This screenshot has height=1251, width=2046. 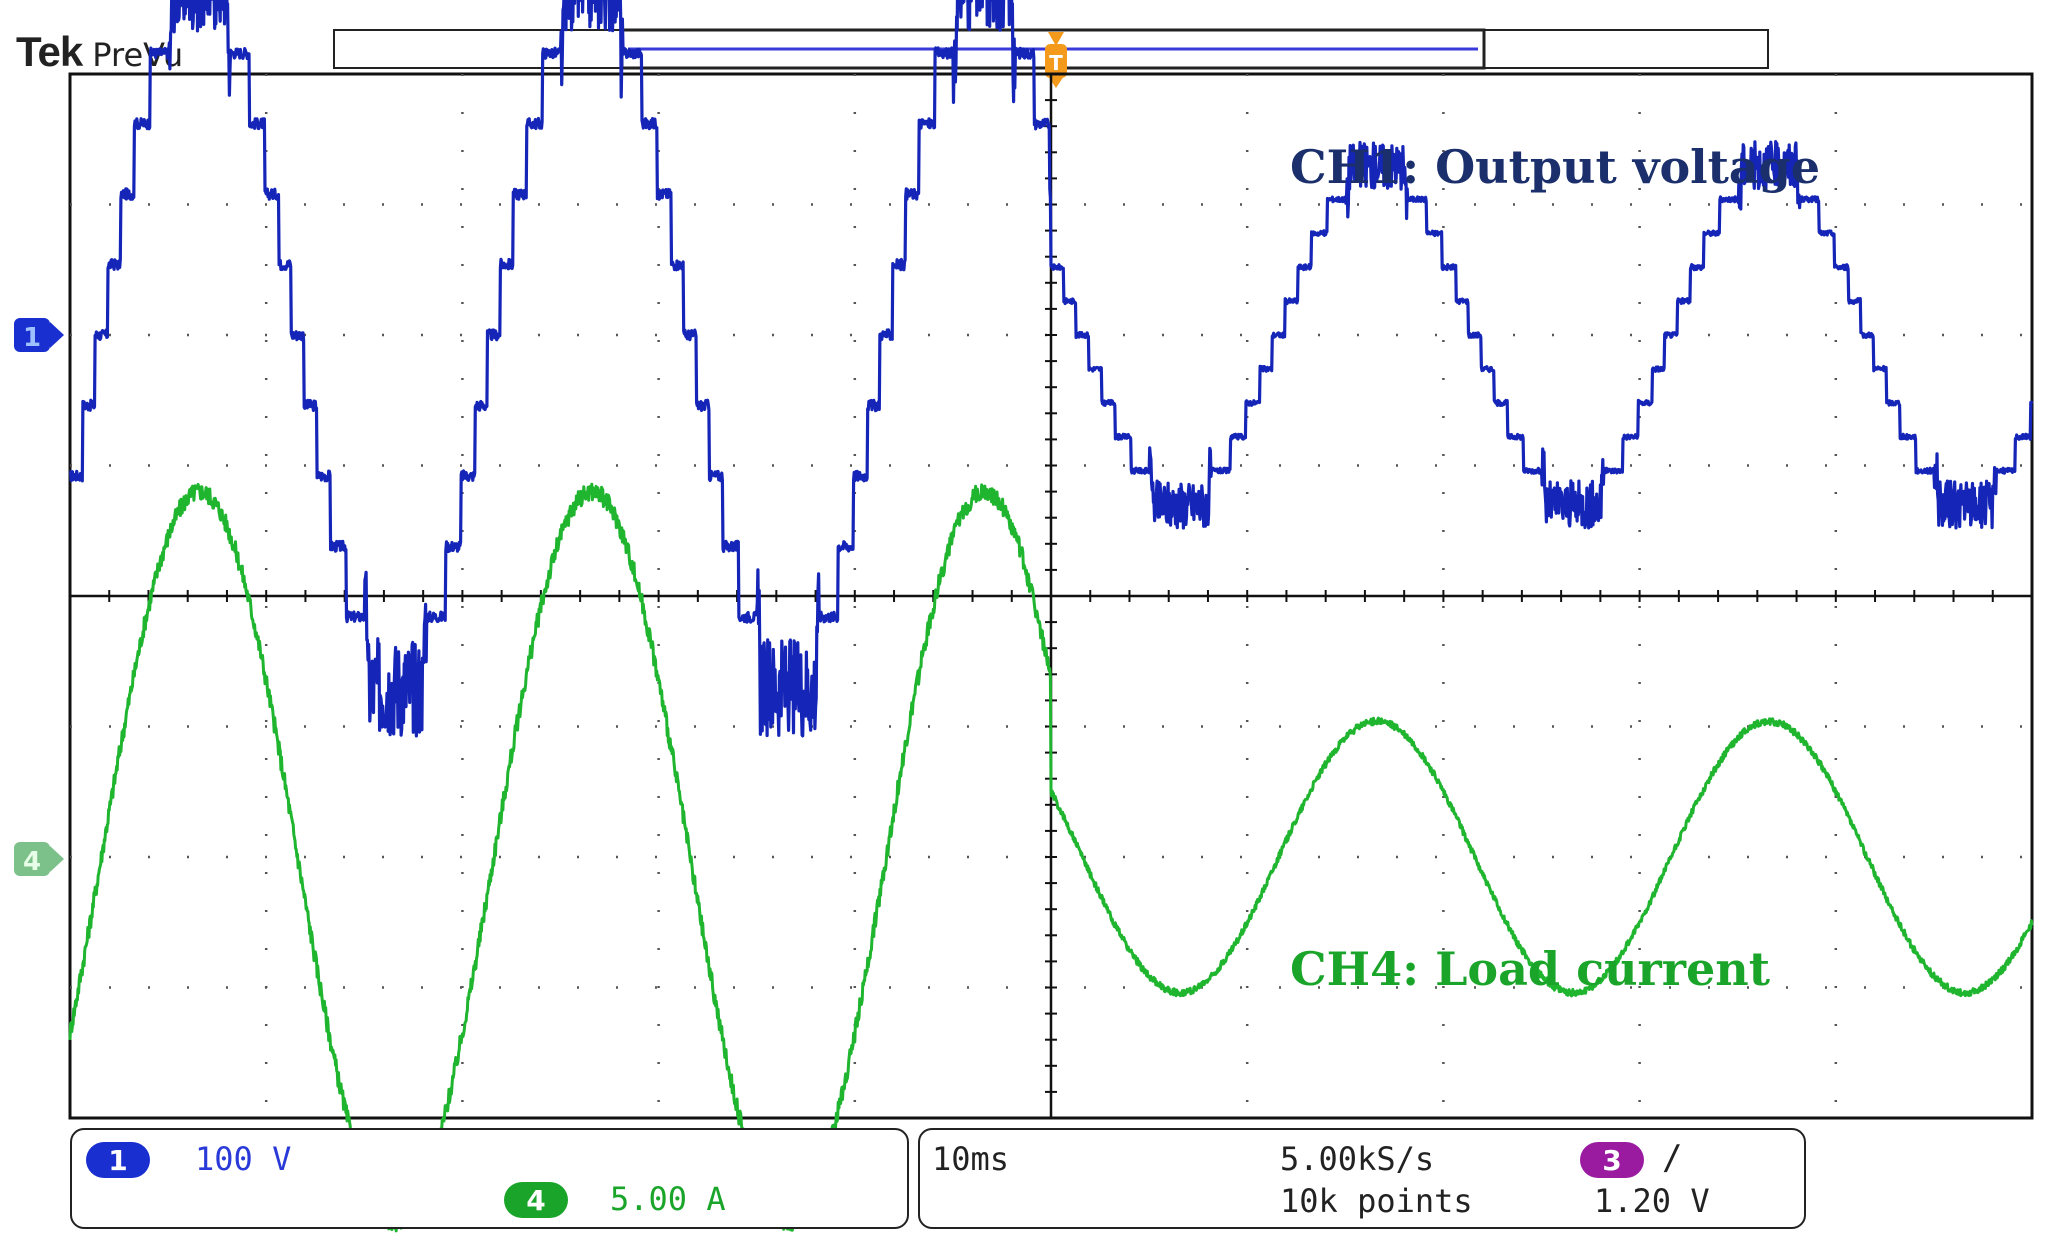 What do you see at coordinates (1357, 1159) in the screenshot?
I see `sample-rate: 5.00kS/s` at bounding box center [1357, 1159].